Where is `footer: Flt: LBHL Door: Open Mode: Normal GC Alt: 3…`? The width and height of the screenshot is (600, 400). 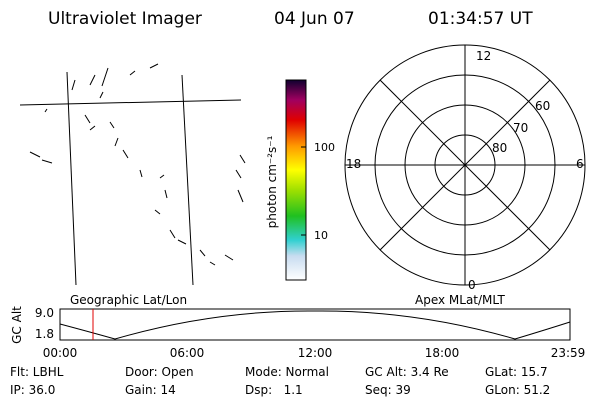
footer: Flt: LBHL Door: Open Mode: Normal GC Alt: 3… is located at coordinates (280, 381).